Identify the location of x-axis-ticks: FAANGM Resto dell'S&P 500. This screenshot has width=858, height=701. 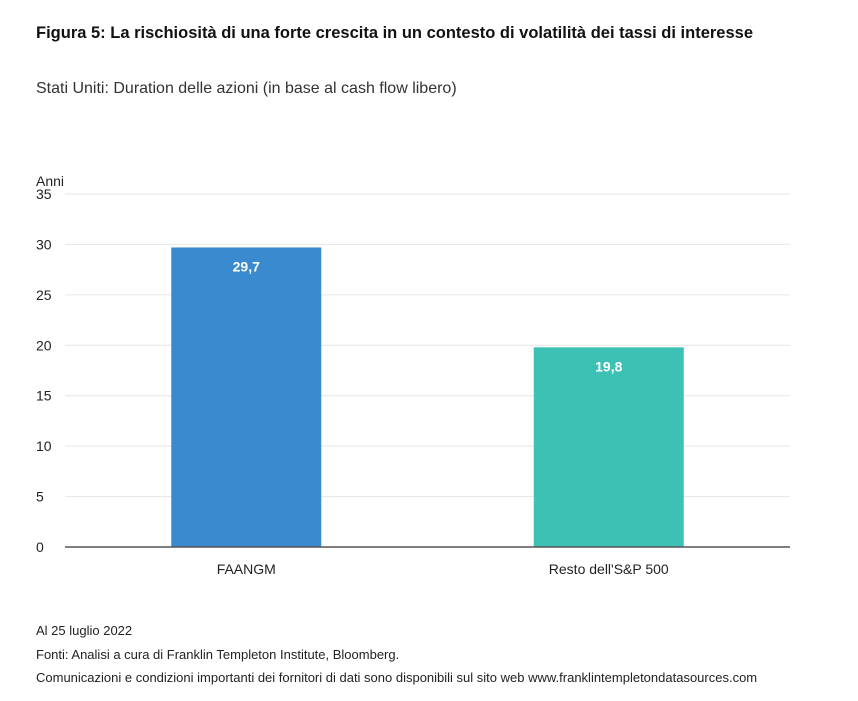
(443, 569).